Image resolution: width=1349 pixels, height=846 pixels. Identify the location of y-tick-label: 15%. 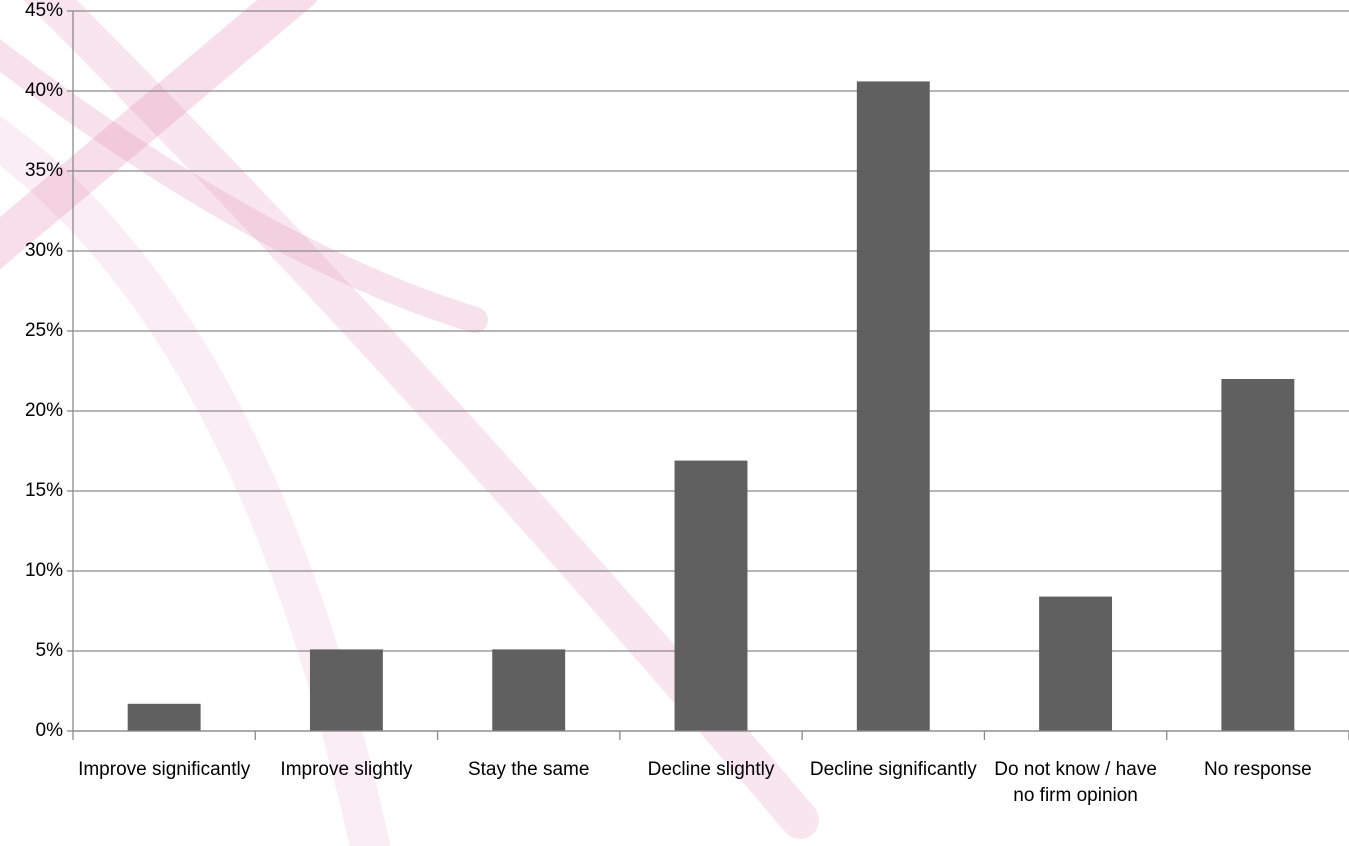
(44, 490).